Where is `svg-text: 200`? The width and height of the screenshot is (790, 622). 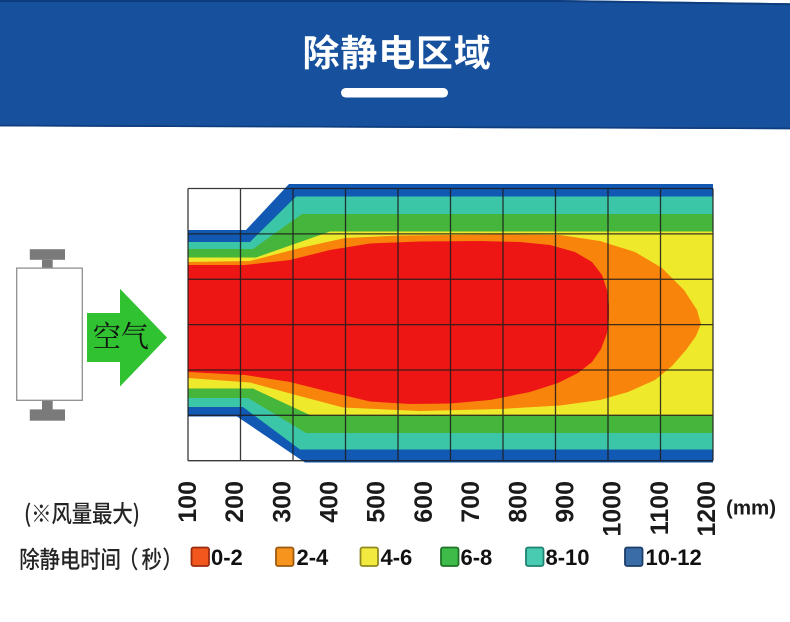
svg-text: 200 is located at coordinates (235, 502).